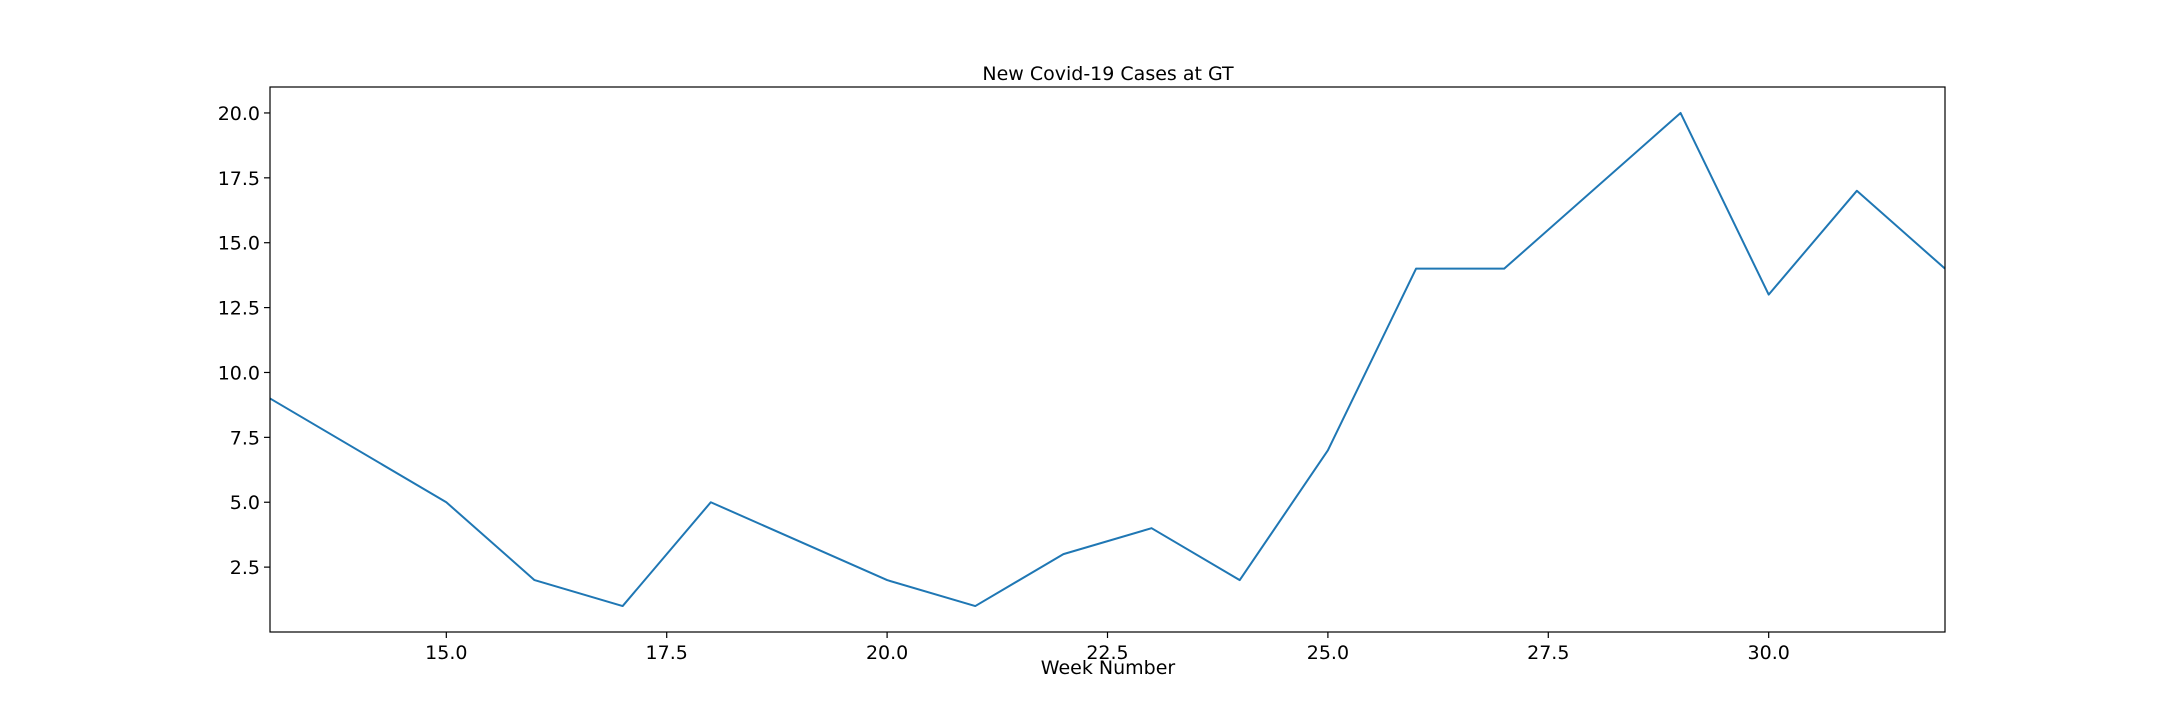 The image size is (2160, 720). Describe the element at coordinates (245, 438) in the screenshot. I see `y-tick-label: 7.5` at that location.